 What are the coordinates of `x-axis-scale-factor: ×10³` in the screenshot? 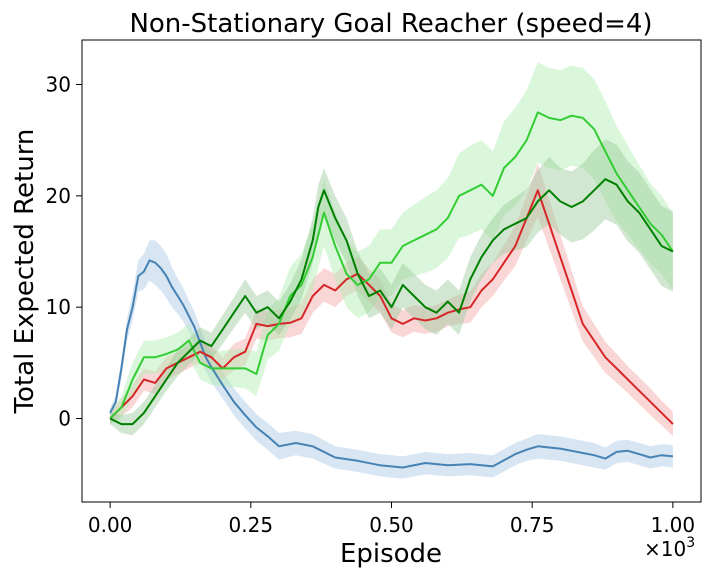 It's located at (669, 548).